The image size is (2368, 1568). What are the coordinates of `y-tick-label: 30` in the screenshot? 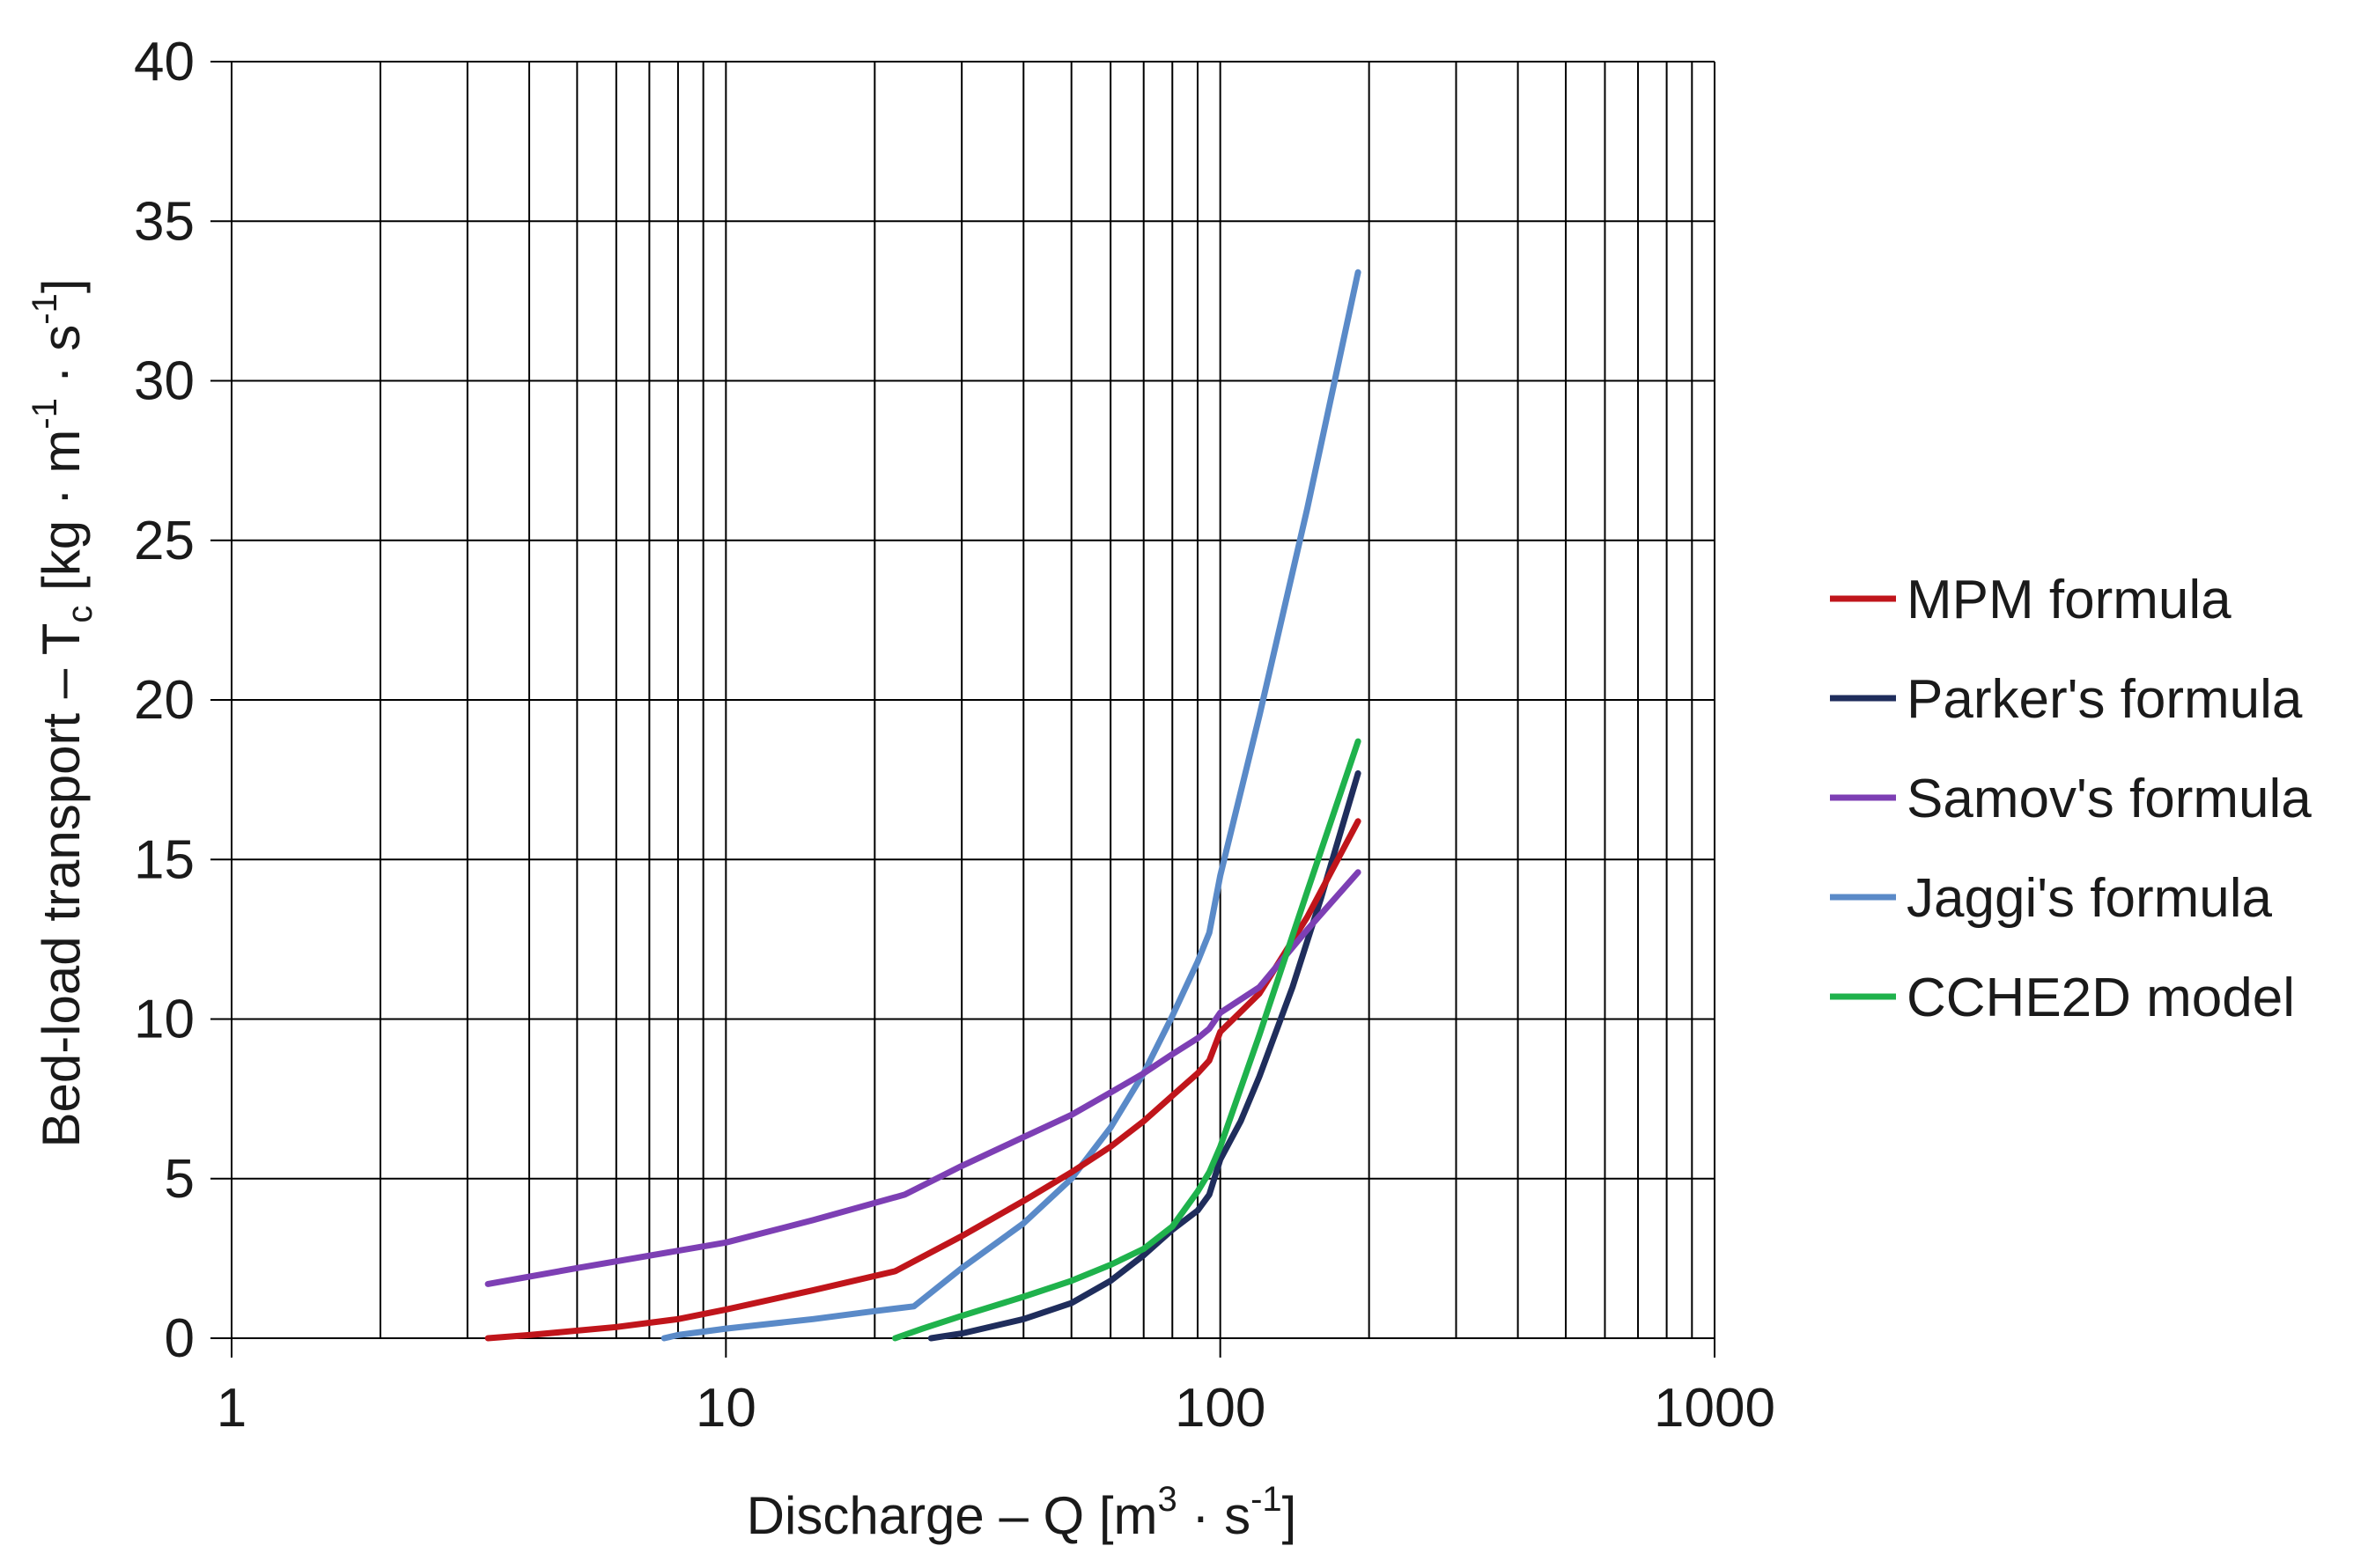 It's located at (164, 382).